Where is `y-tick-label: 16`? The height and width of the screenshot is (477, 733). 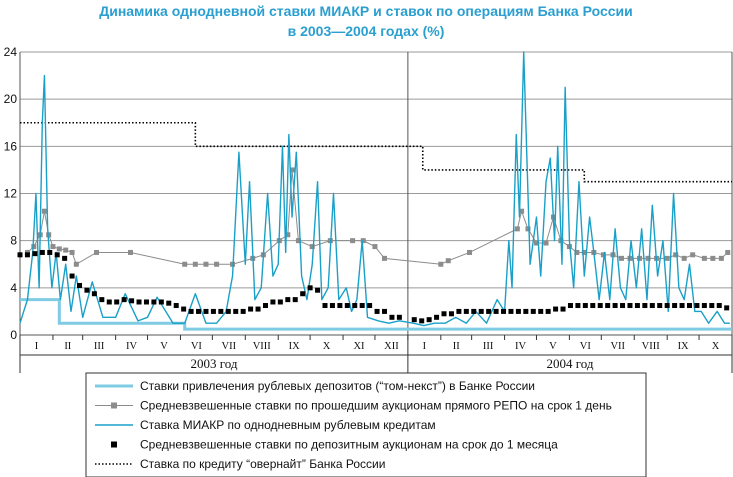 y-tick-label: 16 is located at coordinates (11, 146).